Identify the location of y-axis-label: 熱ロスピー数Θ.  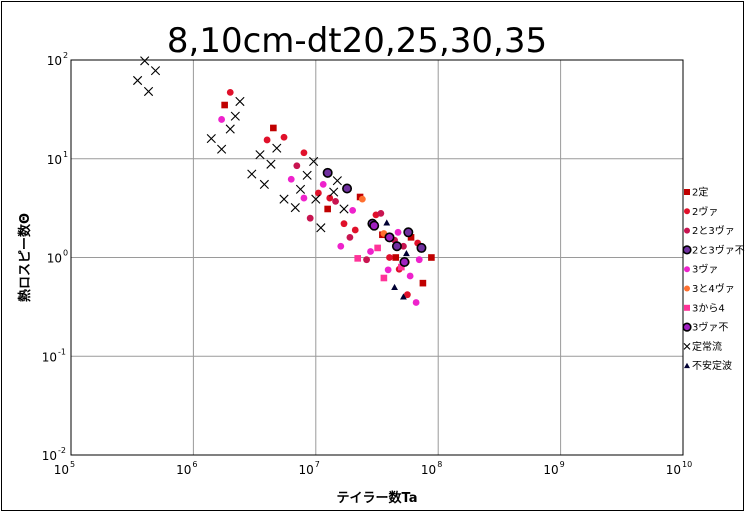
(25, 257).